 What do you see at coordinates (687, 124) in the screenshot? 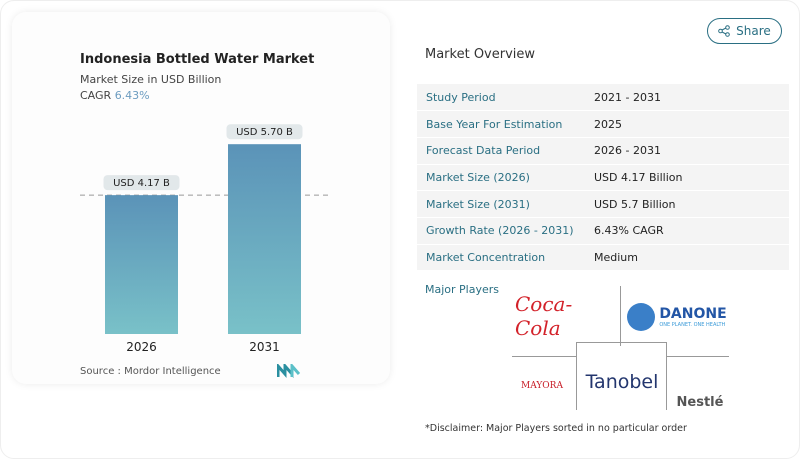
I see `row-value: 2025` at bounding box center [687, 124].